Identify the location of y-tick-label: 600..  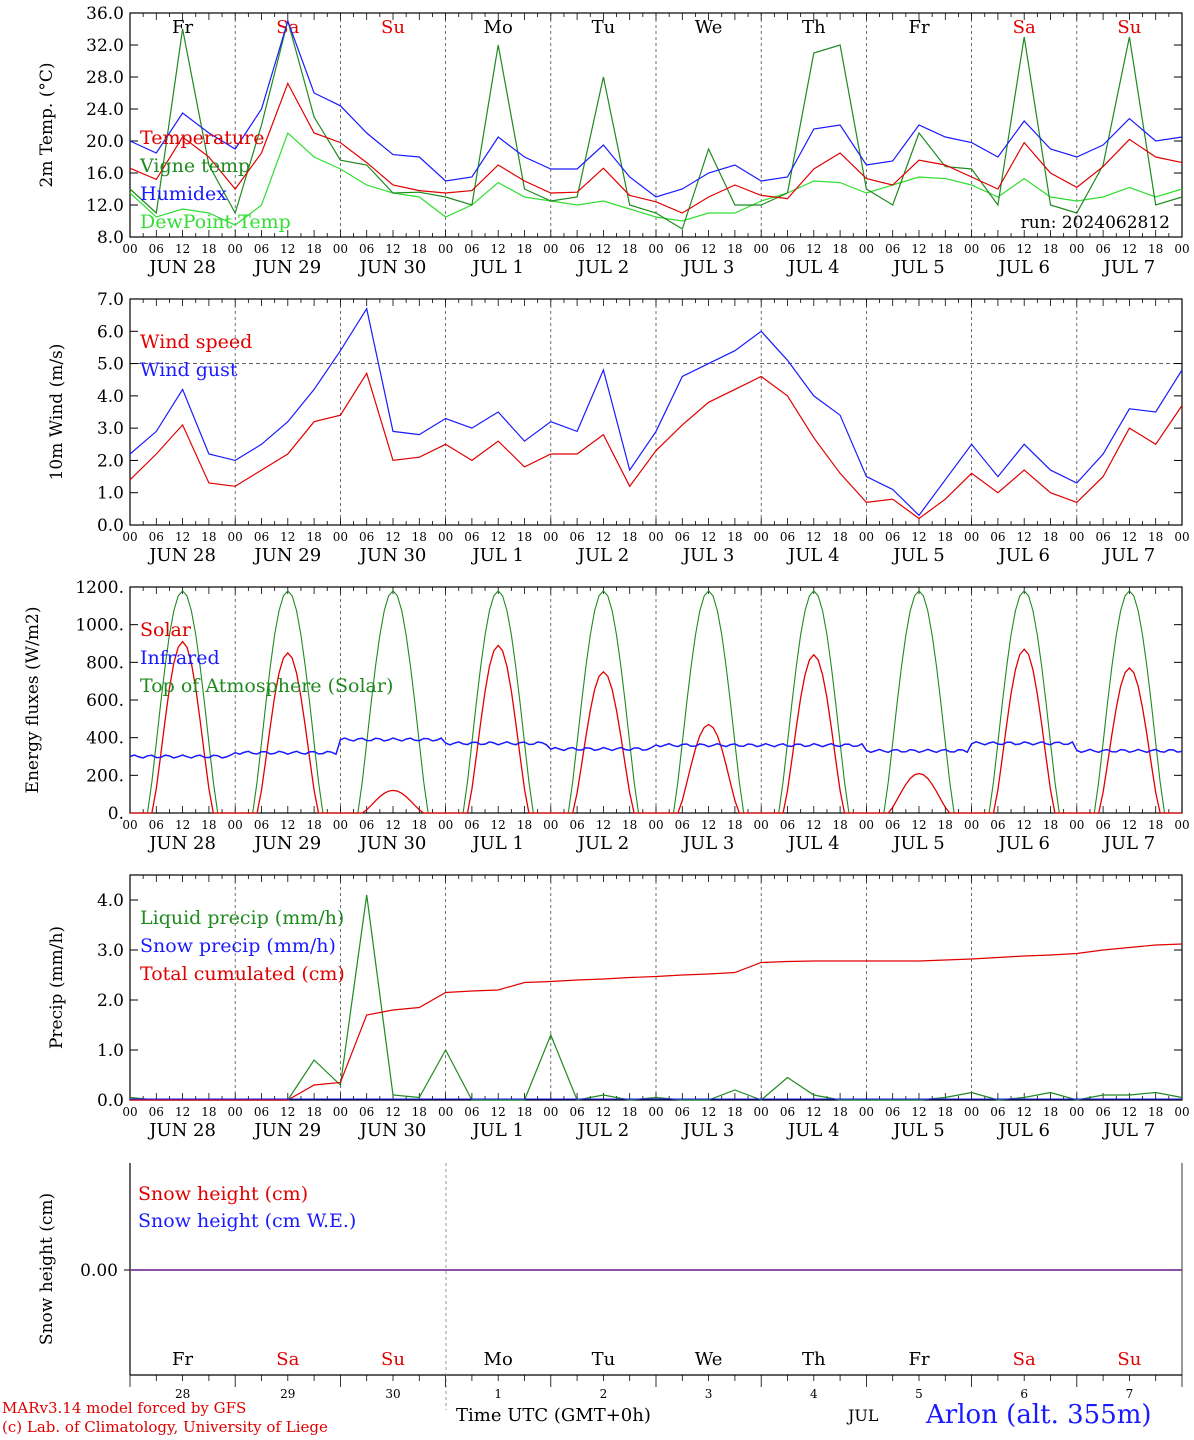
(105, 701).